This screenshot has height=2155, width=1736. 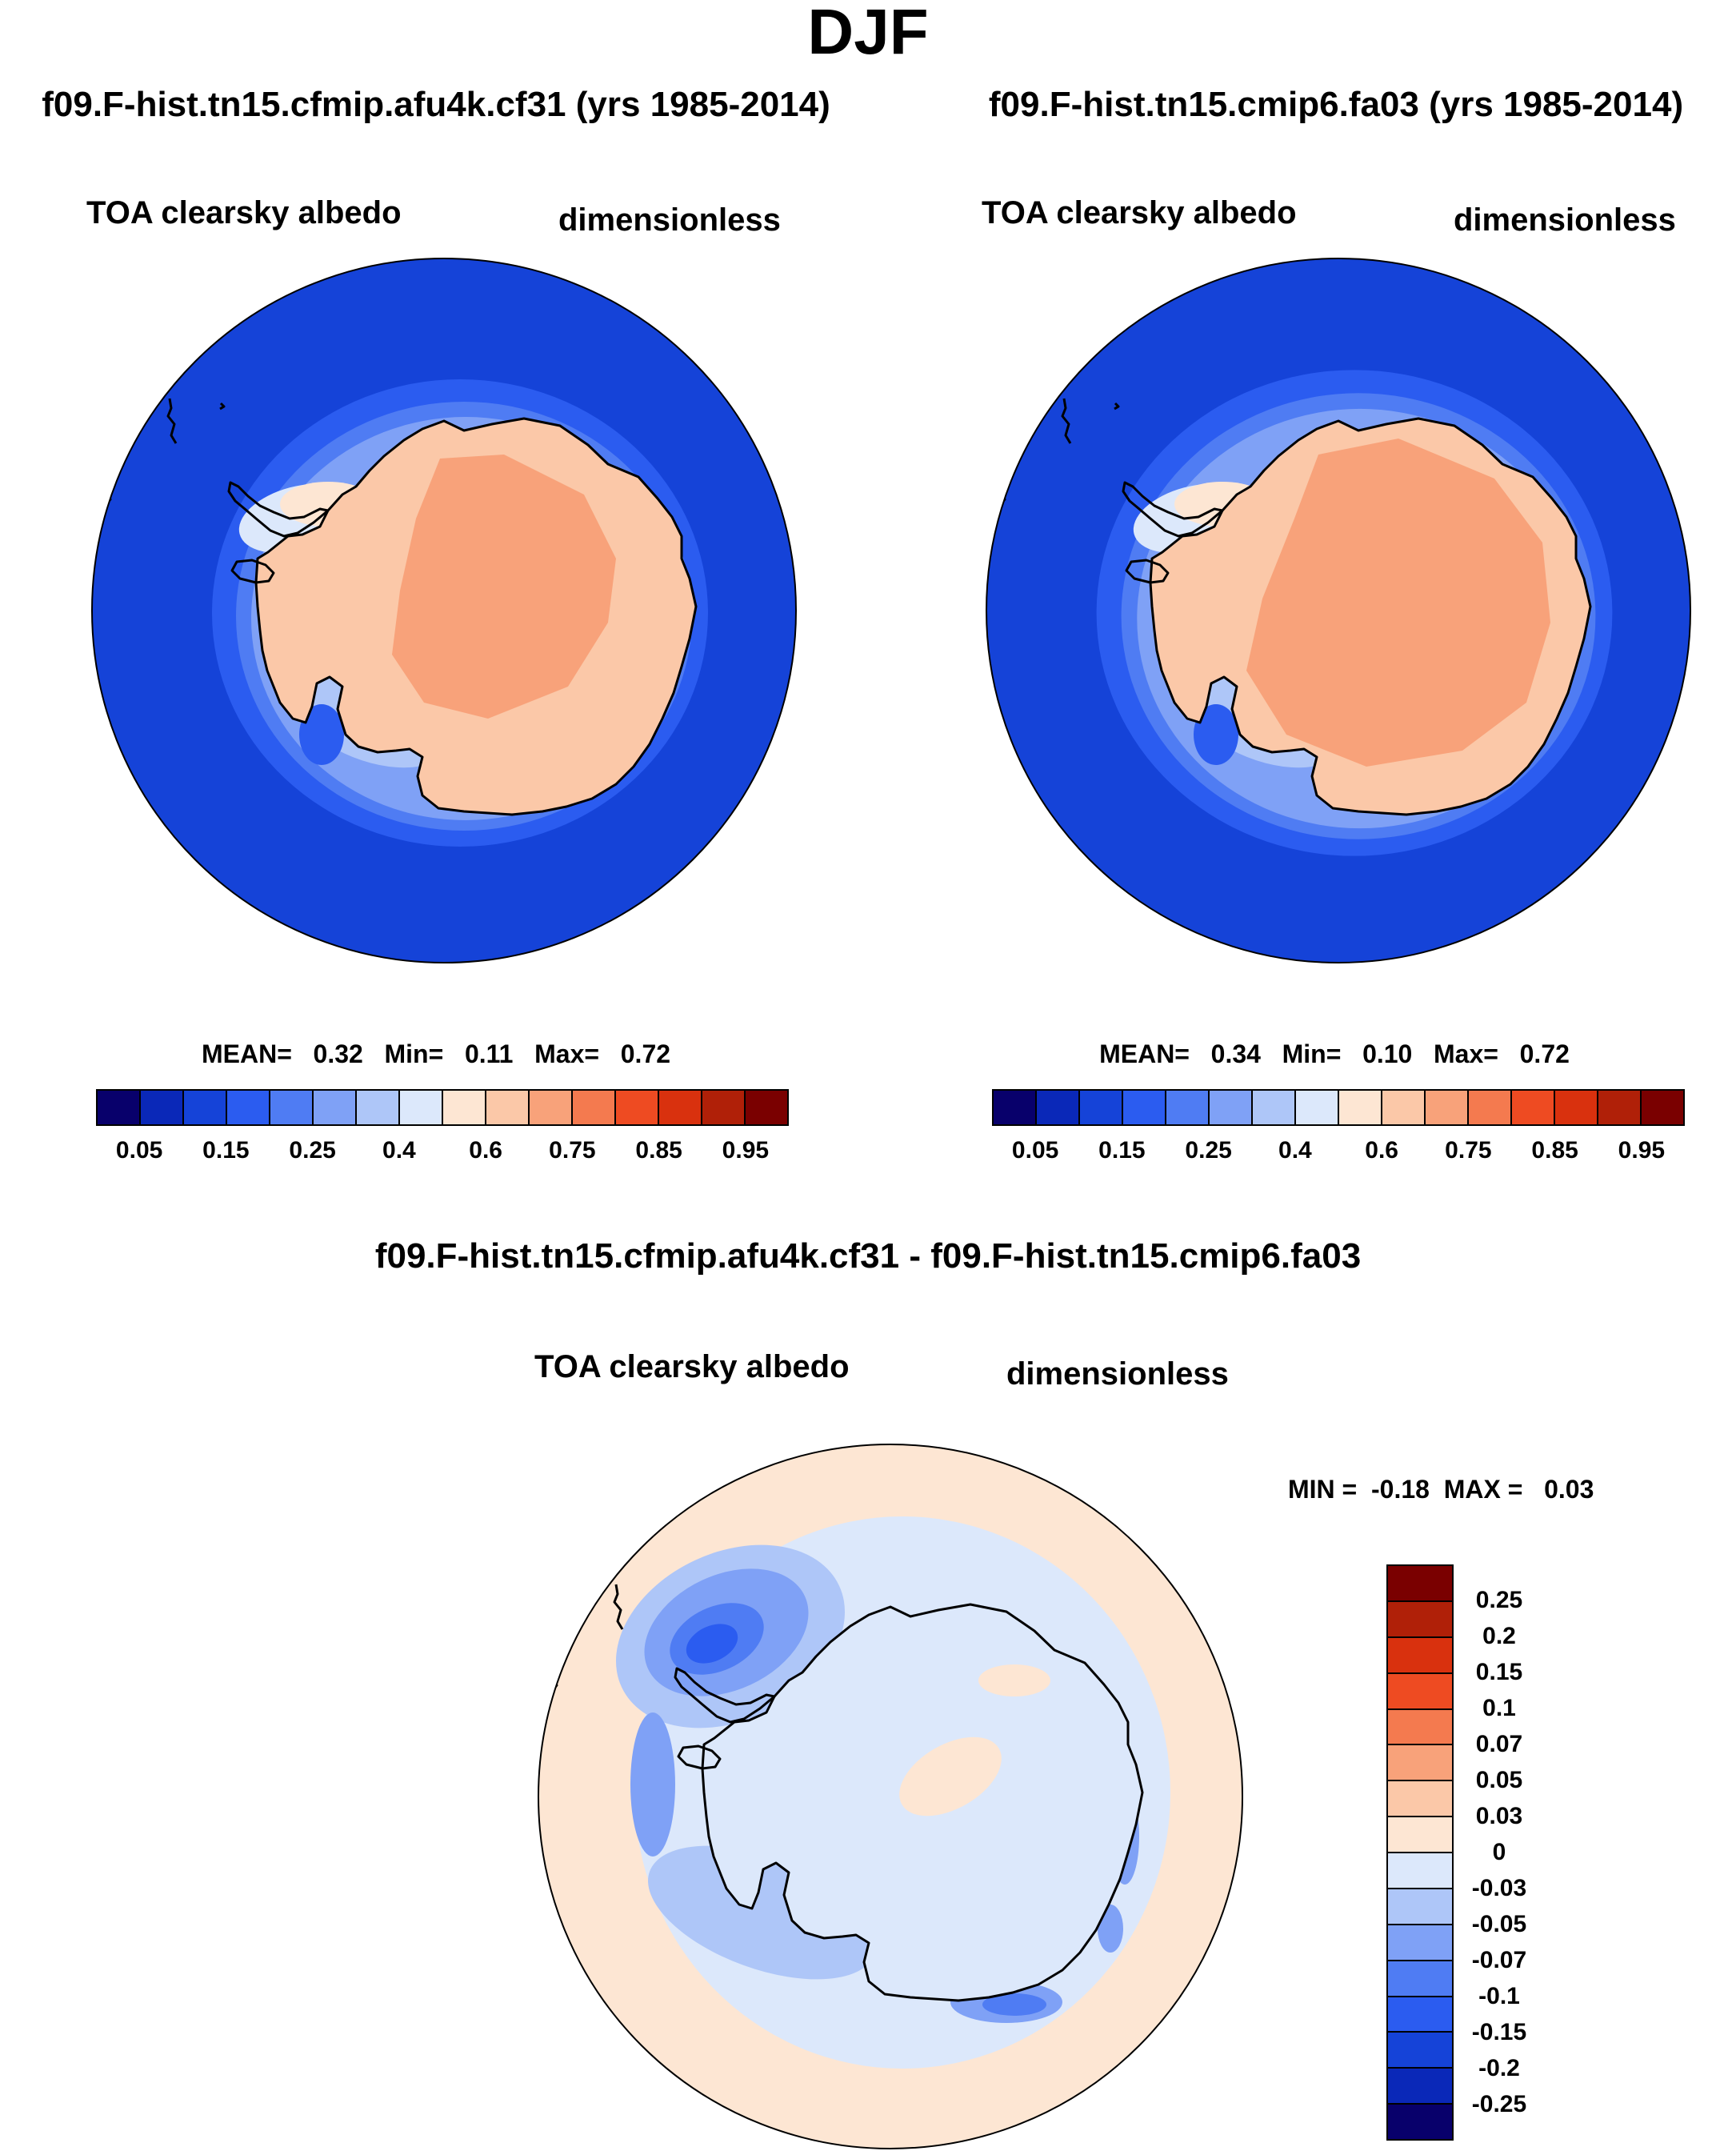 What do you see at coordinates (567, 1053) in the screenshot?
I see `case1-max-label: Max=` at bounding box center [567, 1053].